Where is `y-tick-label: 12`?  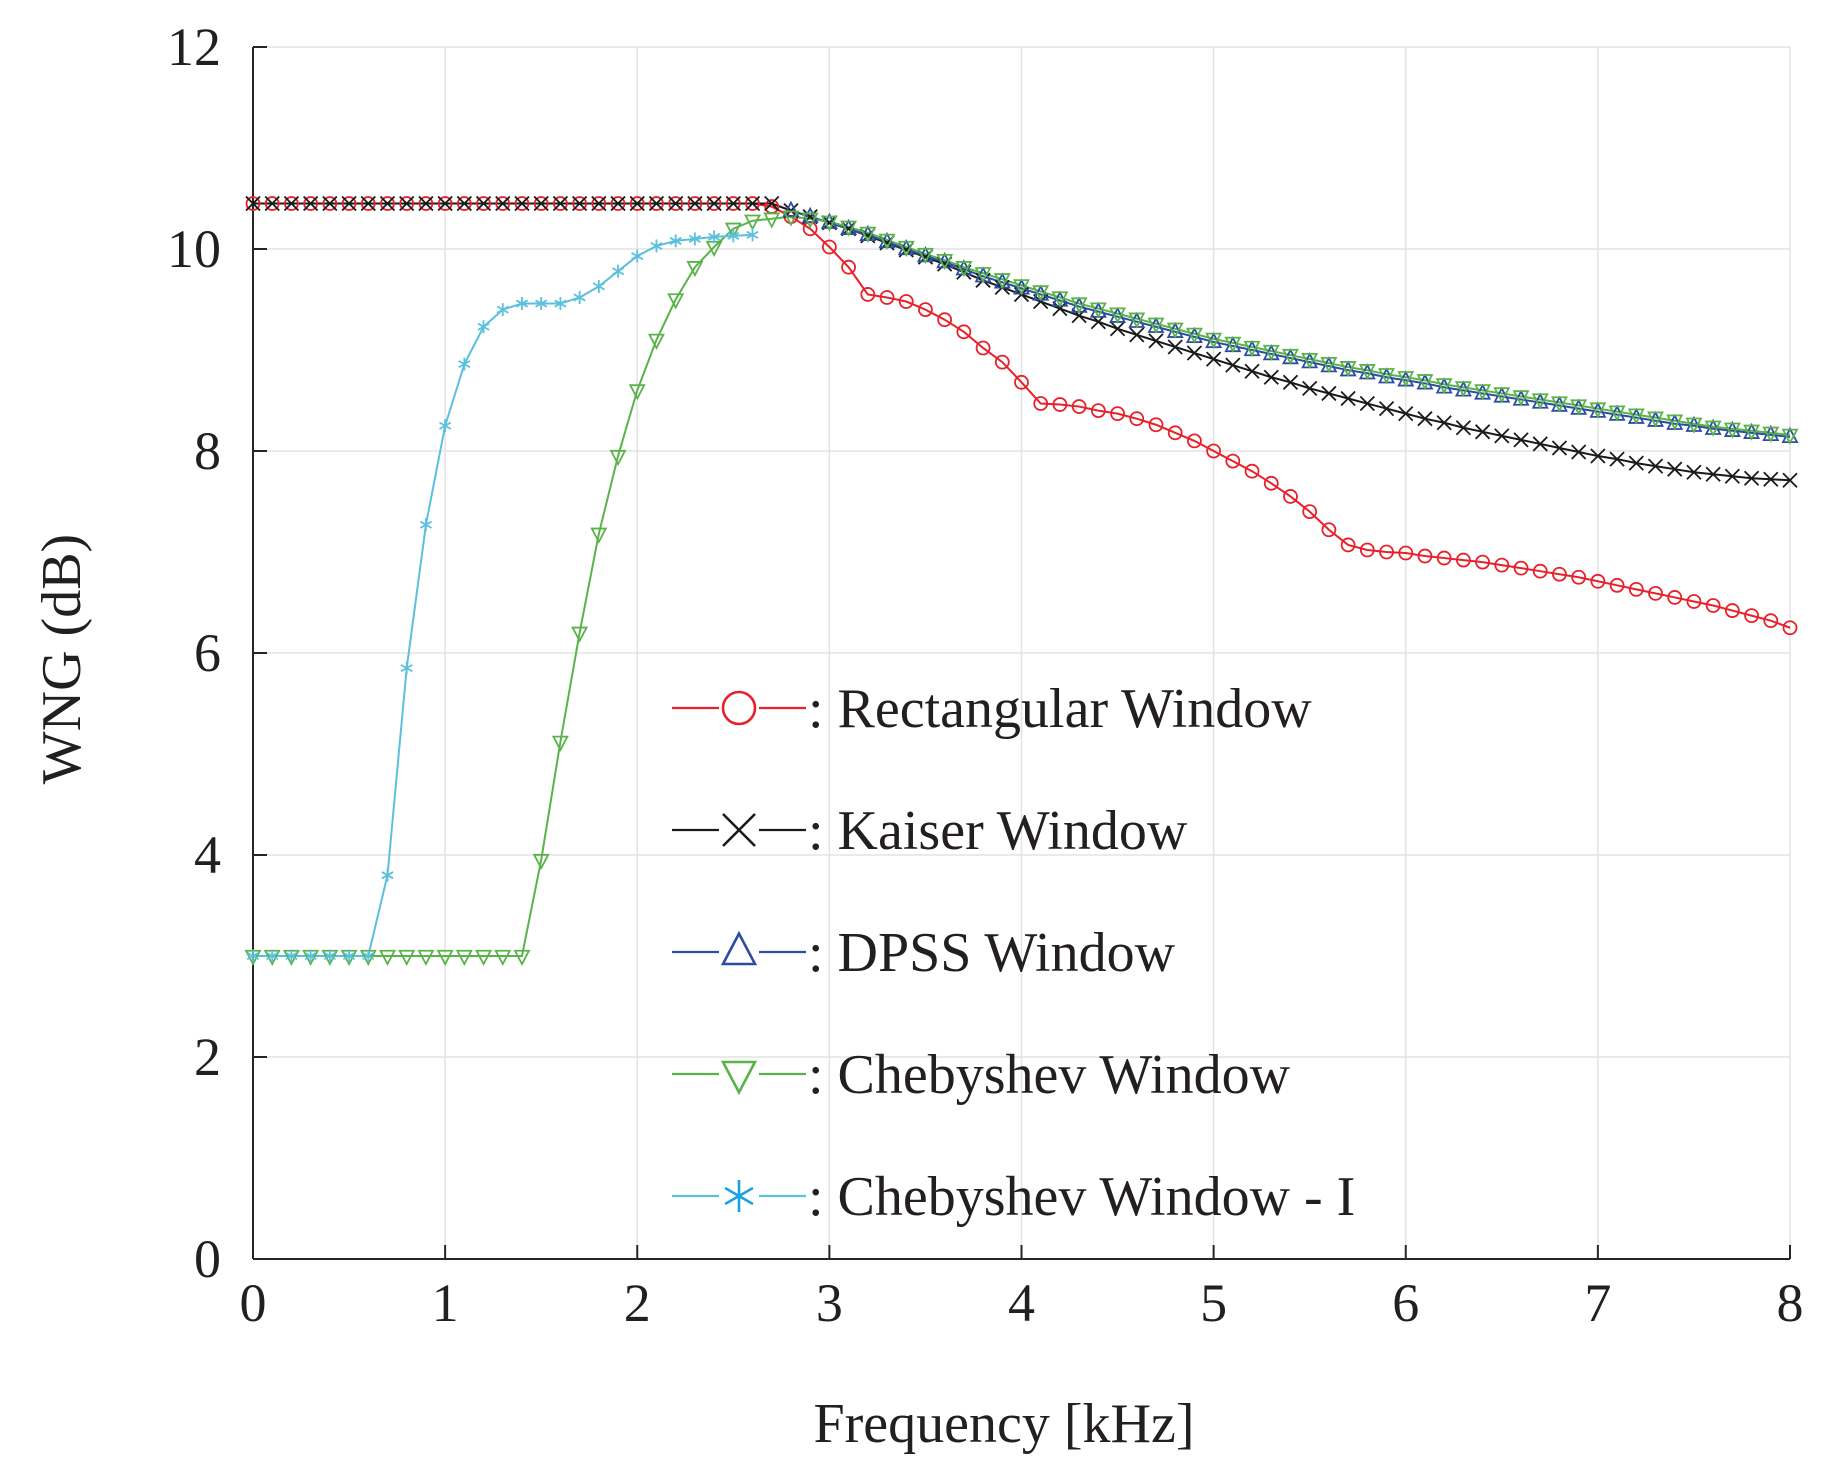
y-tick-label: 12 is located at coordinates (194, 47).